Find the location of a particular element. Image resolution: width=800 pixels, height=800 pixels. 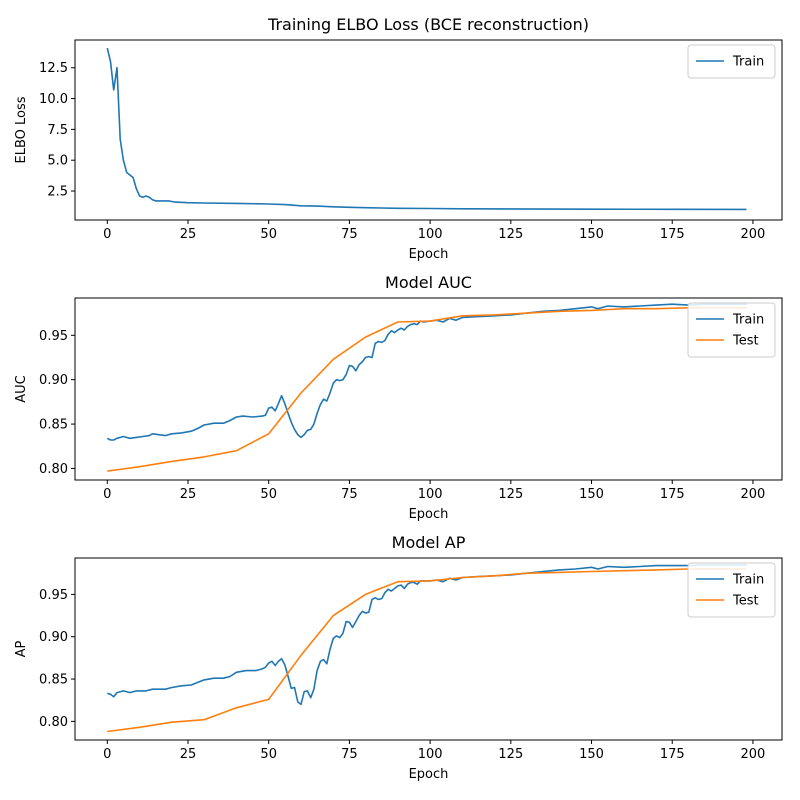

y-tick-label: 7.5 is located at coordinates (57, 130).